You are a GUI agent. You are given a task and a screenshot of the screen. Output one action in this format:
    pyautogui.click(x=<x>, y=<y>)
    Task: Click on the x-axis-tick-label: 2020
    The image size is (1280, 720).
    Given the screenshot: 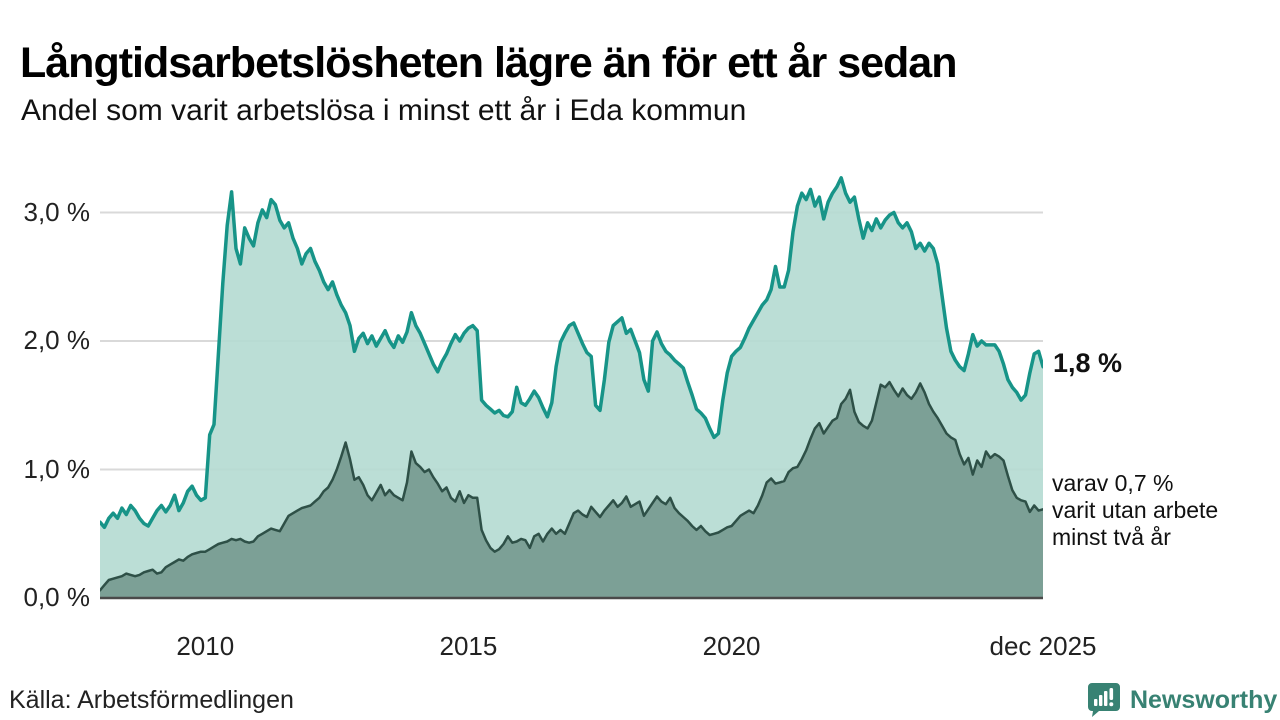 What is the action you would take?
    pyautogui.click(x=731, y=646)
    